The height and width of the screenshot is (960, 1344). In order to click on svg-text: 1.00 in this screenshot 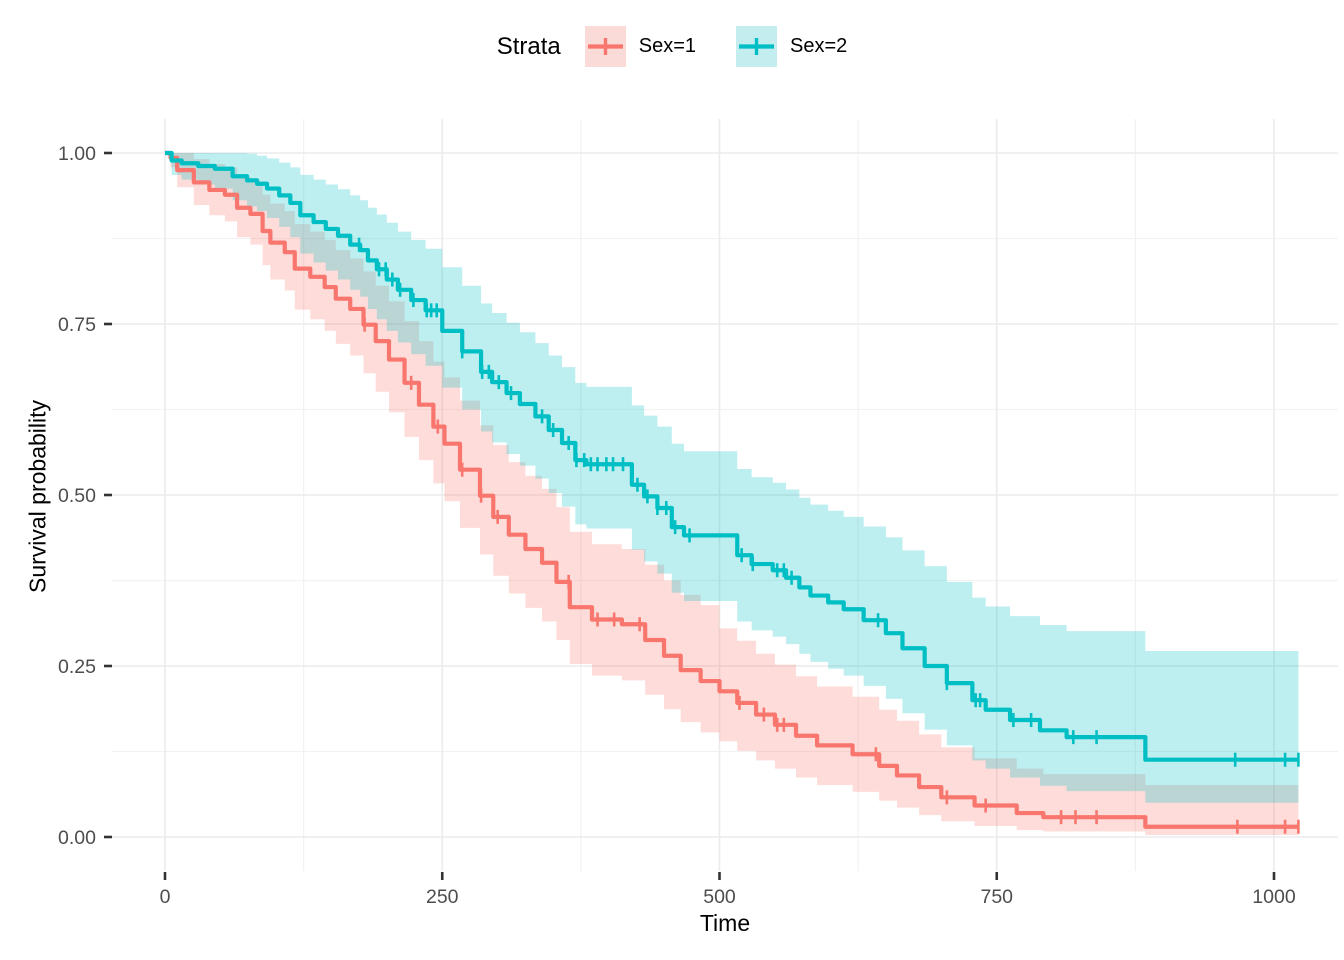, I will do `click(77, 154)`.